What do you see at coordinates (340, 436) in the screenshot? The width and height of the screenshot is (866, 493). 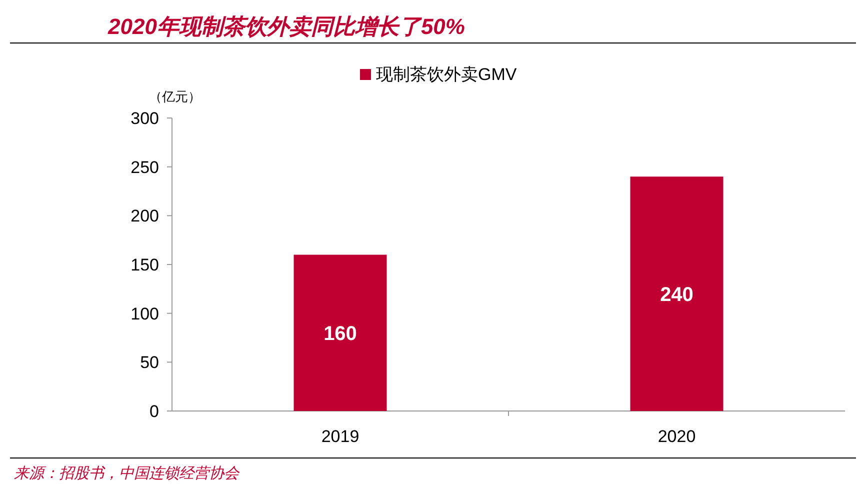 I see `x-tick-label: 2019` at bounding box center [340, 436].